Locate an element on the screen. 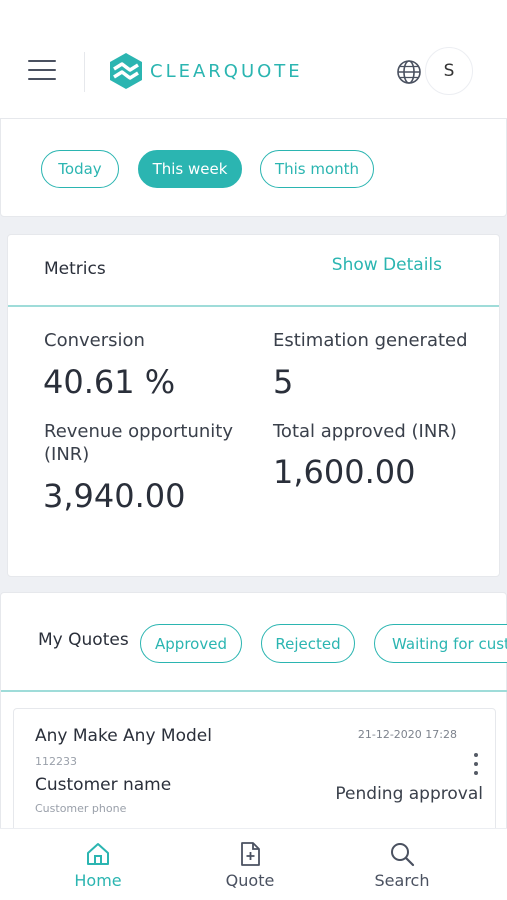  tab-approved: Approved is located at coordinates (191, 643).